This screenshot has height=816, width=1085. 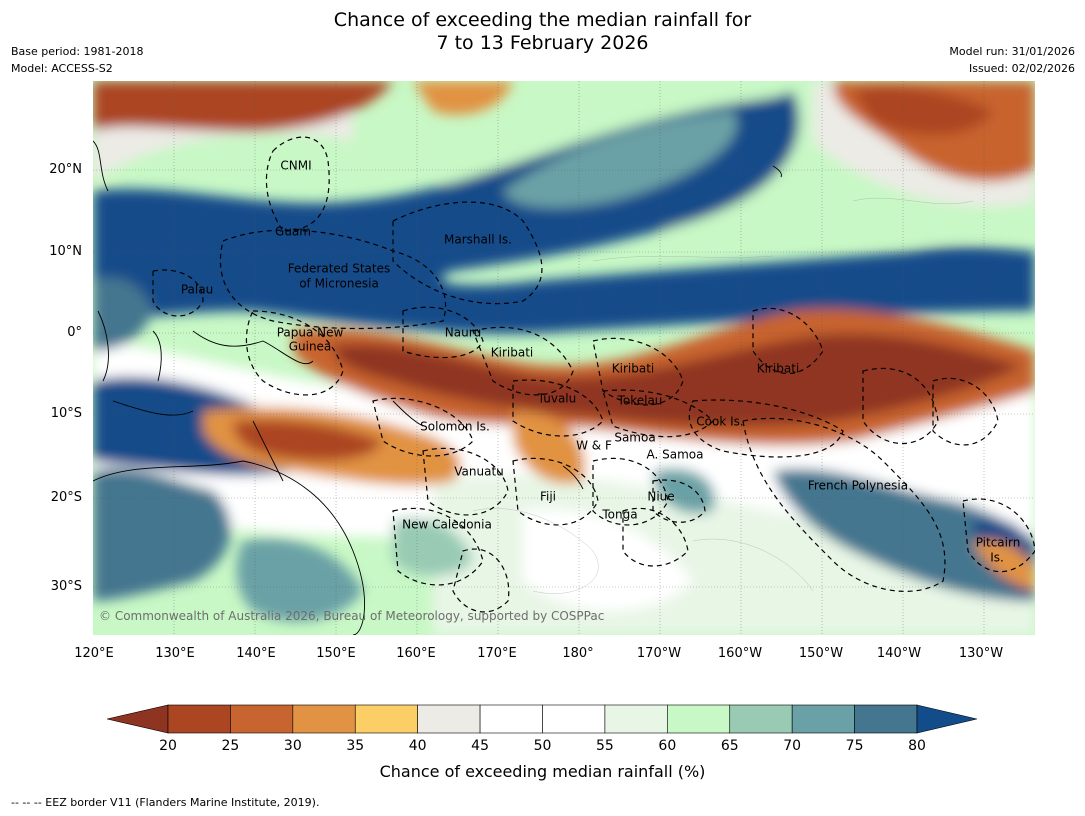 I want to click on lat-label-20n: 20°N, so click(x=65, y=169).